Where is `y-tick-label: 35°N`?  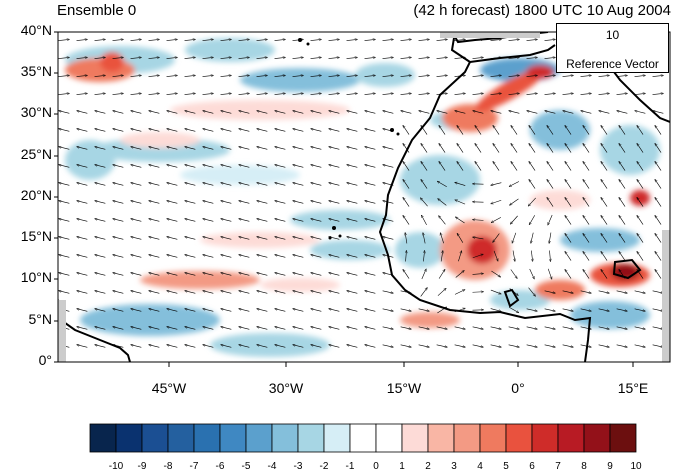
y-tick-label: 35°N is located at coordinates (26, 71).